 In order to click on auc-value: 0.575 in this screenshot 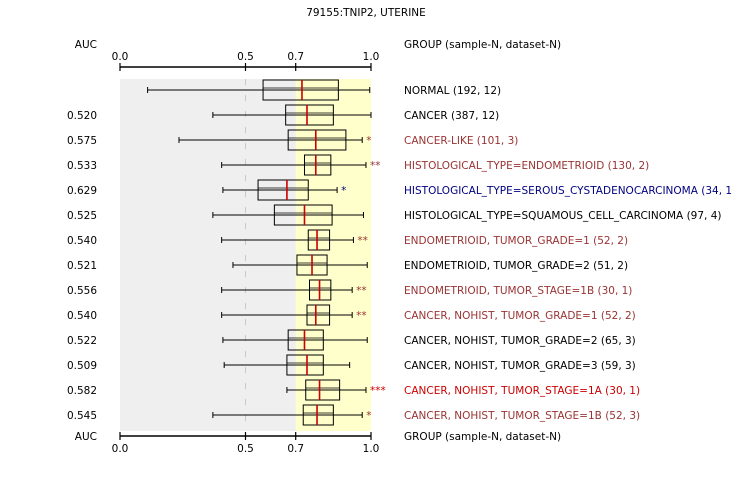, I will do `click(82, 141)`.